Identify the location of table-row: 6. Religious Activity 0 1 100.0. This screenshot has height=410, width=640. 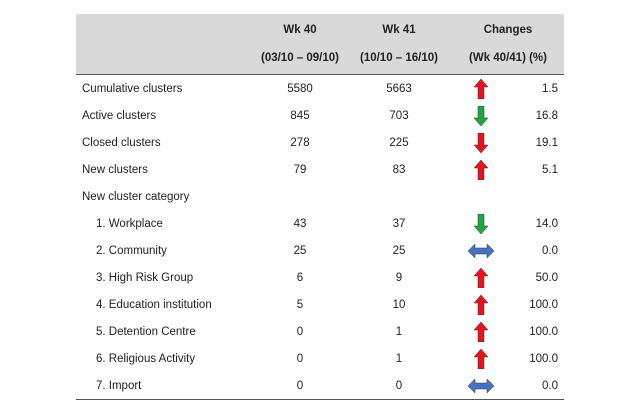
(320, 358).